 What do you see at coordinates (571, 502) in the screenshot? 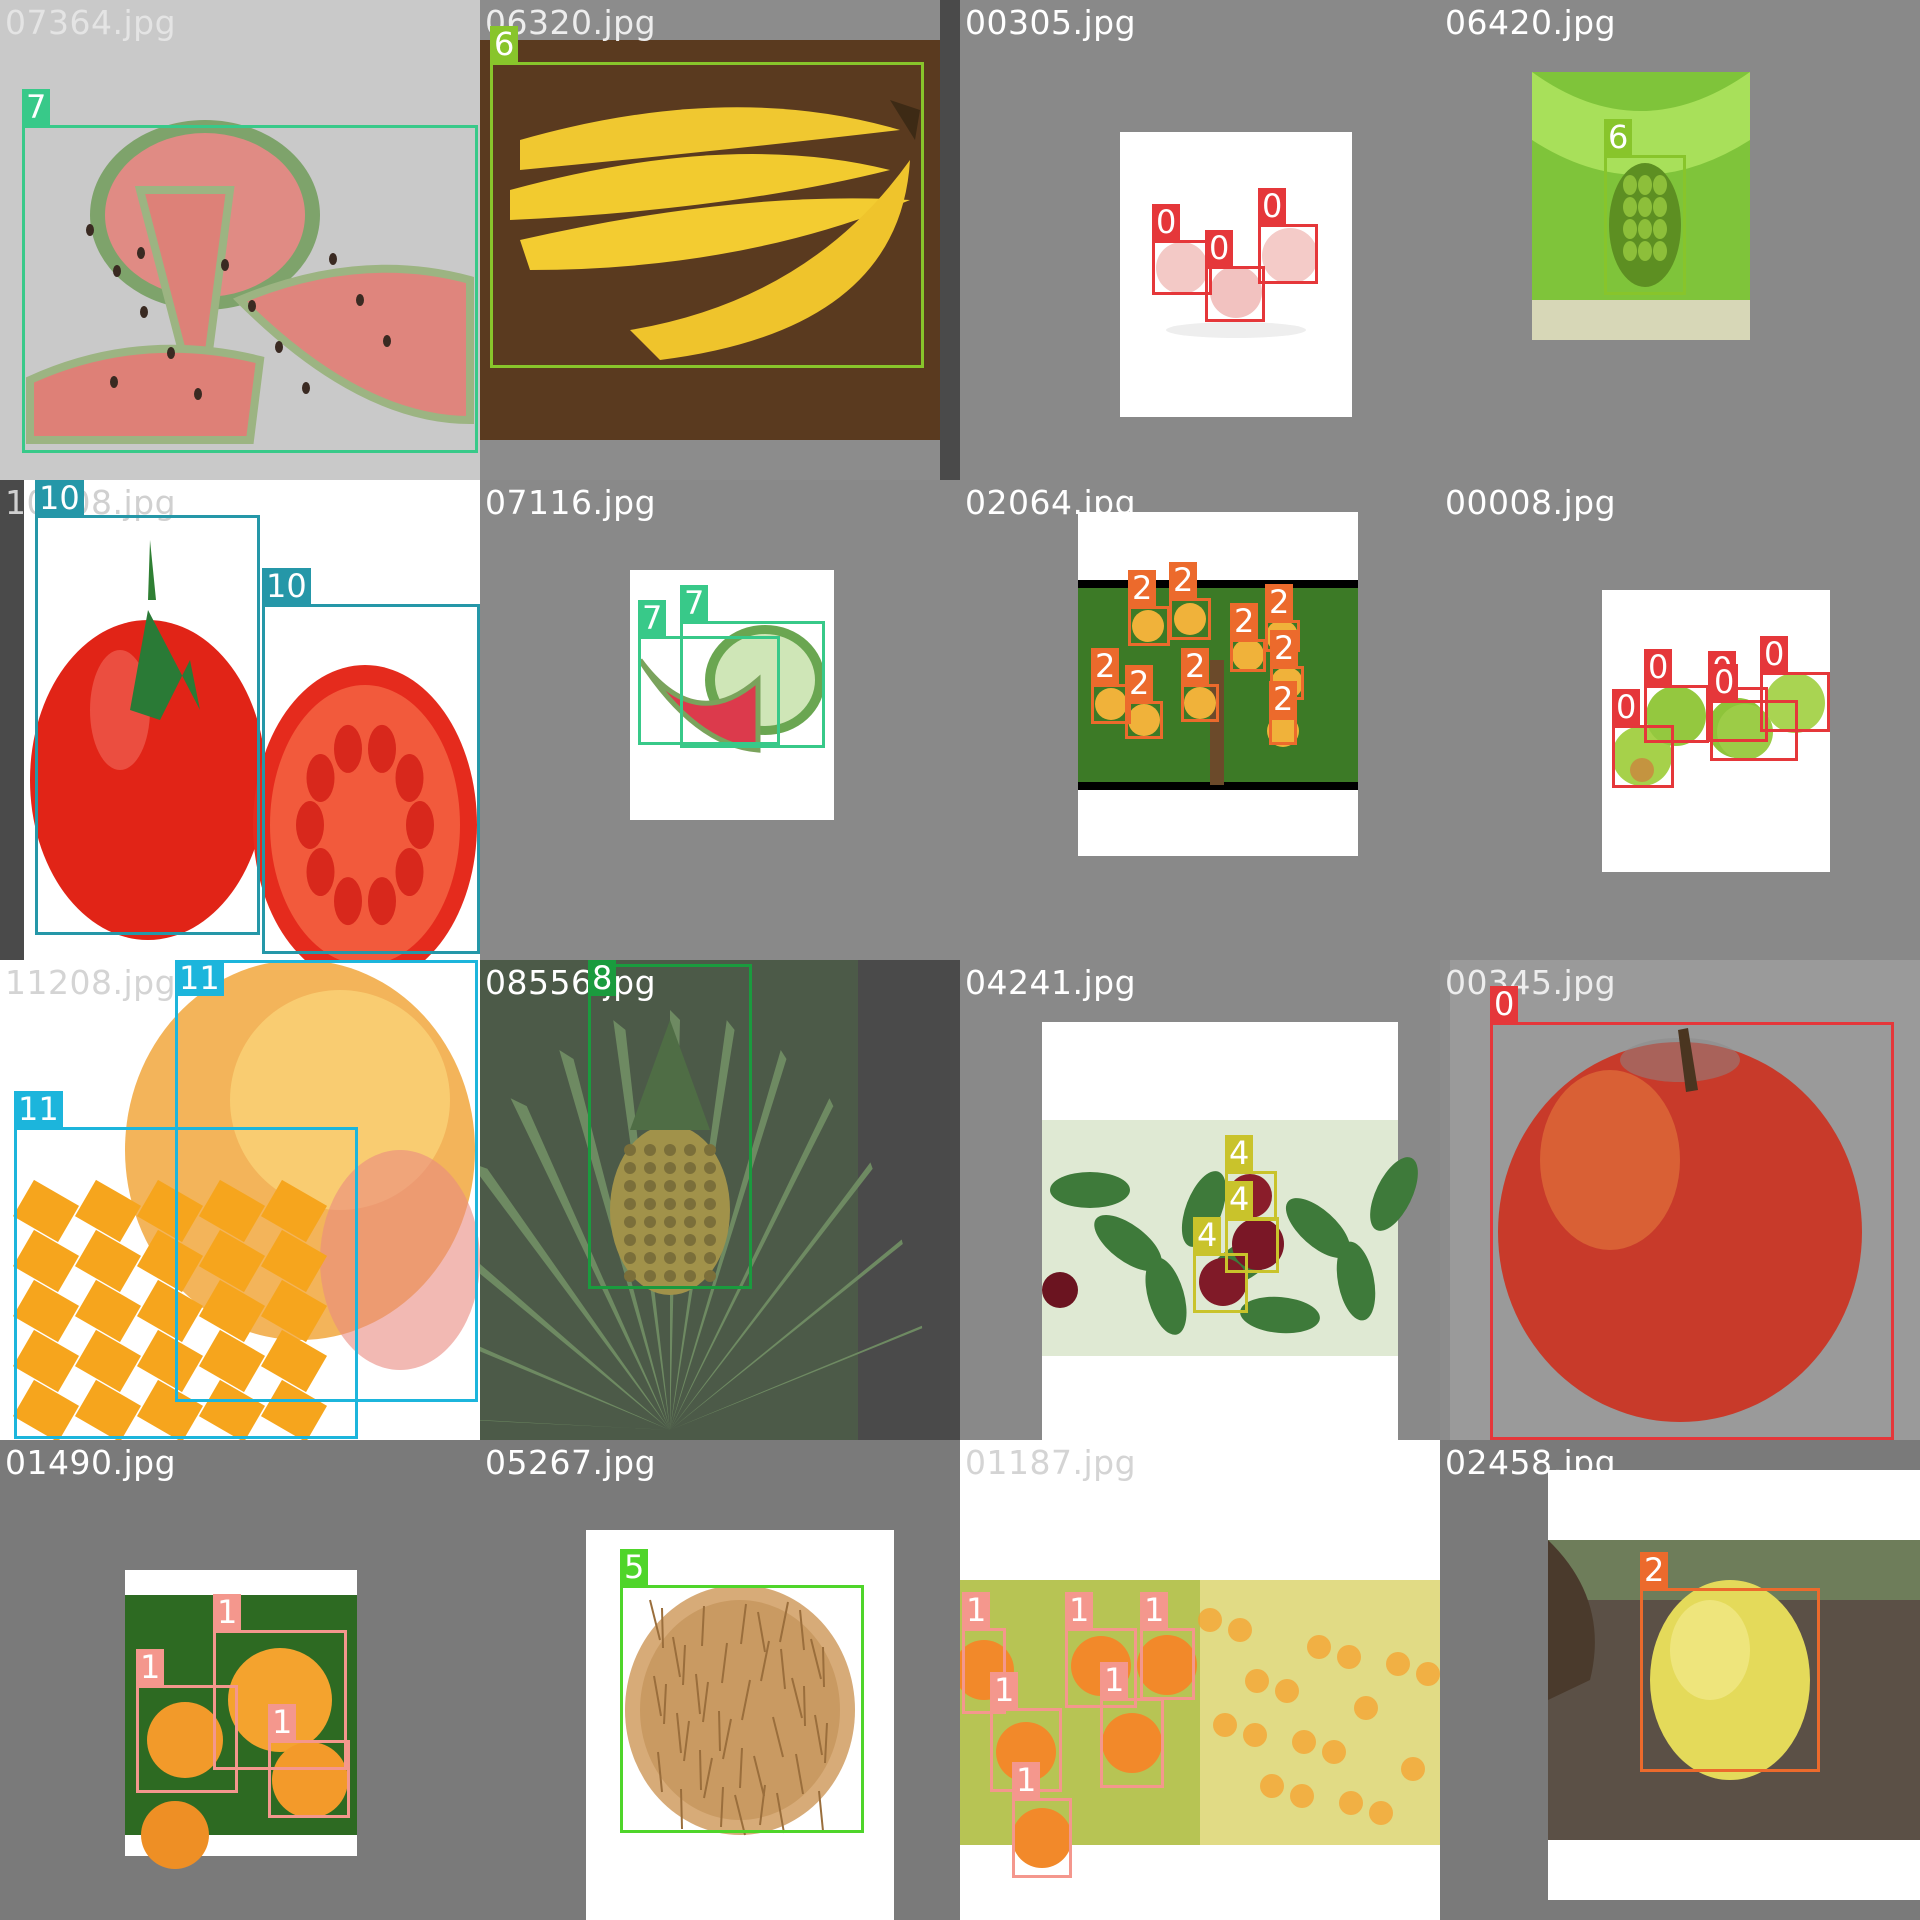
I see `tile-filename: 07116.jpg` at bounding box center [571, 502].